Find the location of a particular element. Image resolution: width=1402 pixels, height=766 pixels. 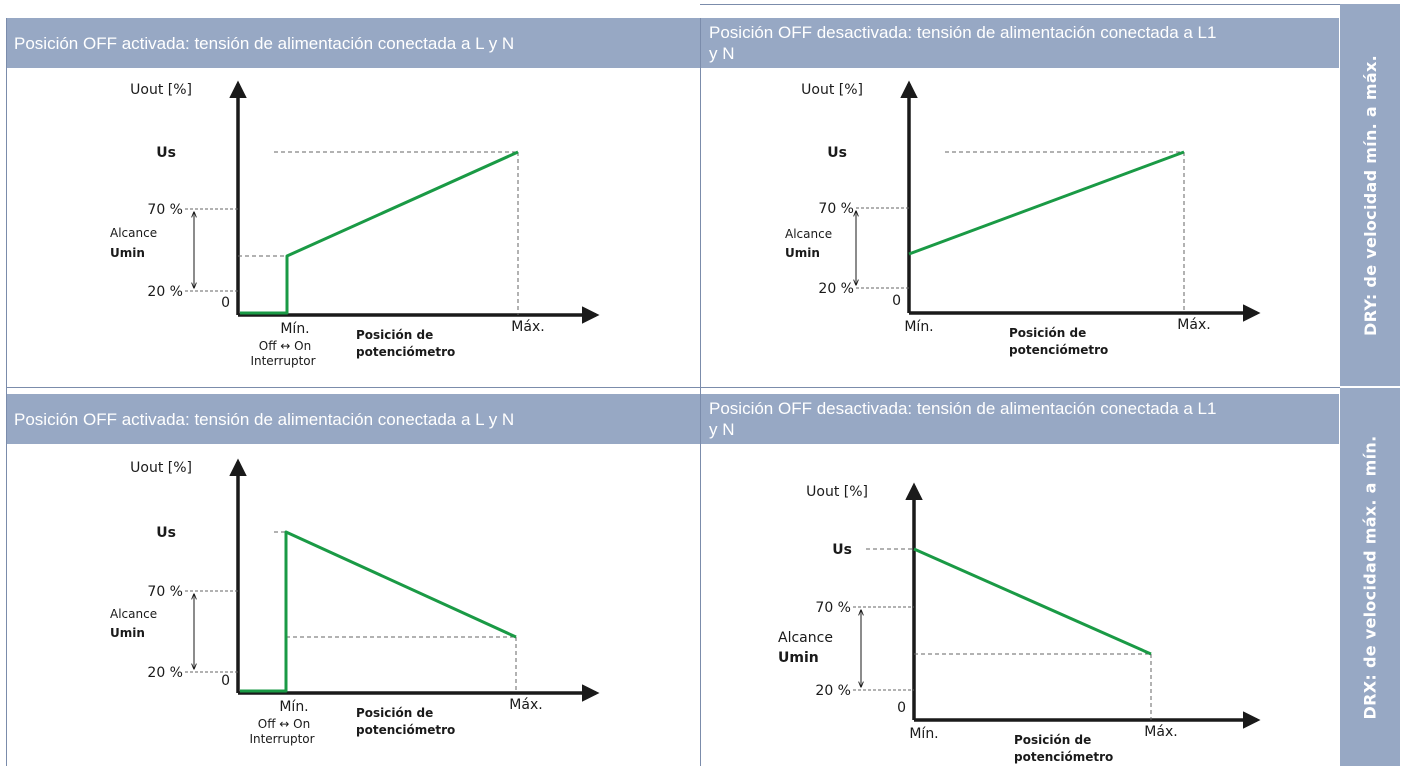

side-label-dry: DRY: de velocidad mín. a máx. is located at coordinates (1370, 195).